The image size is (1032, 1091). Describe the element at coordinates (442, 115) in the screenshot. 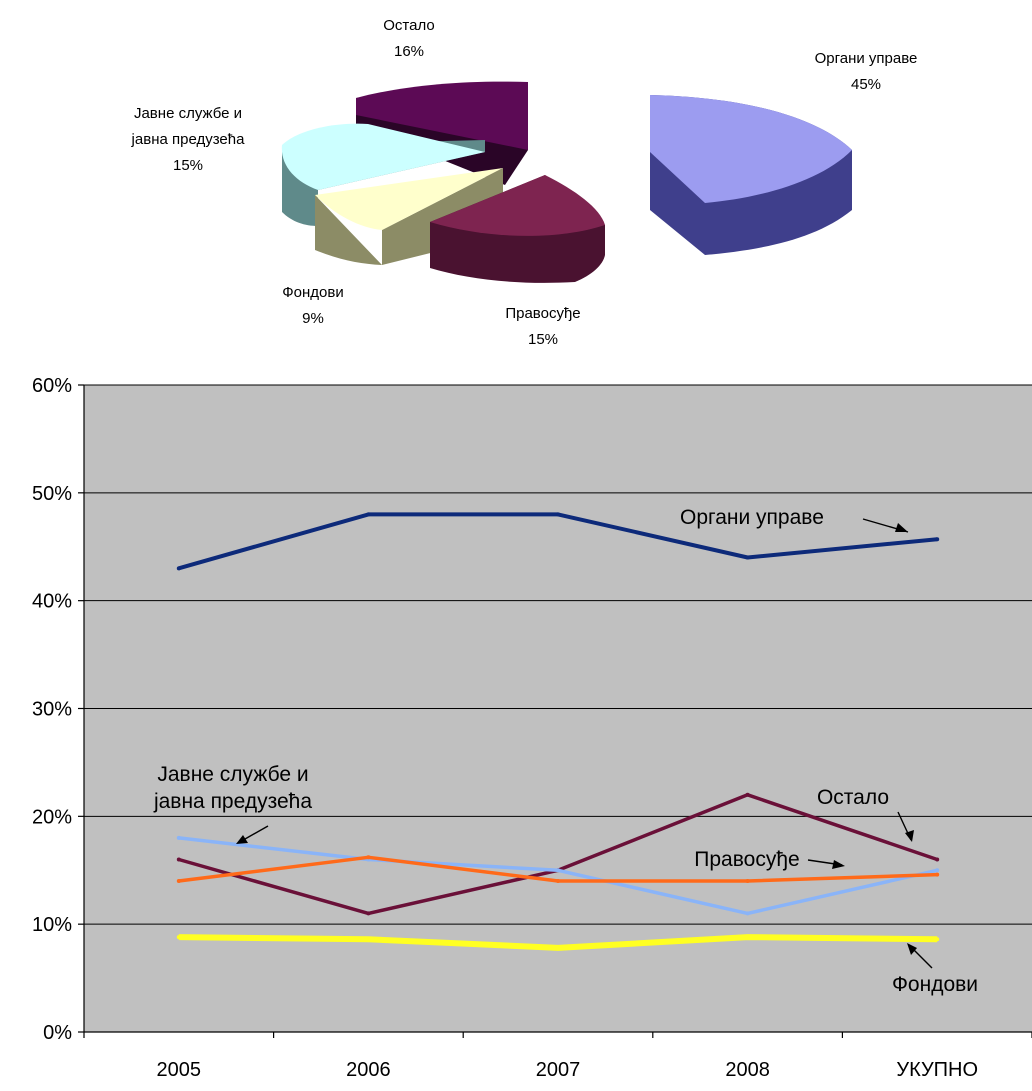

I see `pie-slice-ostalo-top` at that location.